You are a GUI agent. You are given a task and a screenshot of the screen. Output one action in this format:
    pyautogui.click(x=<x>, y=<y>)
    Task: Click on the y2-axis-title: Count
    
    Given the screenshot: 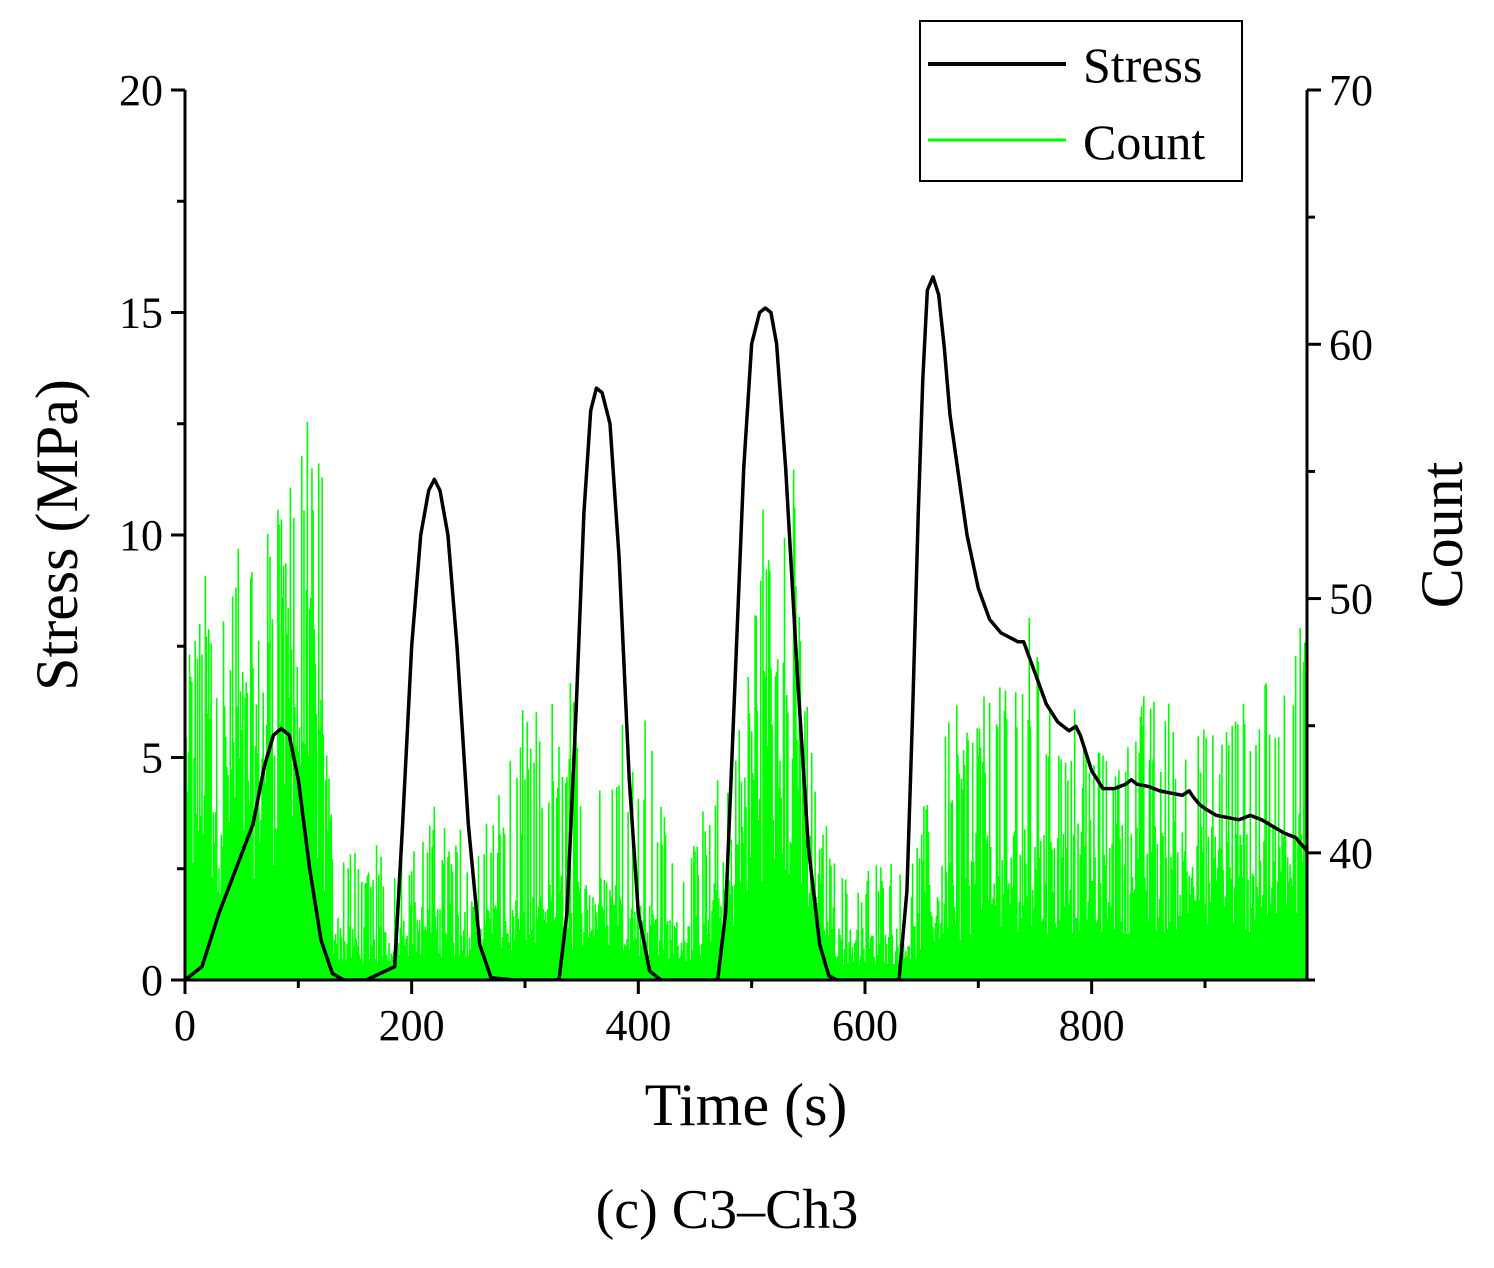 What is the action you would take?
    pyautogui.click(x=1442, y=534)
    